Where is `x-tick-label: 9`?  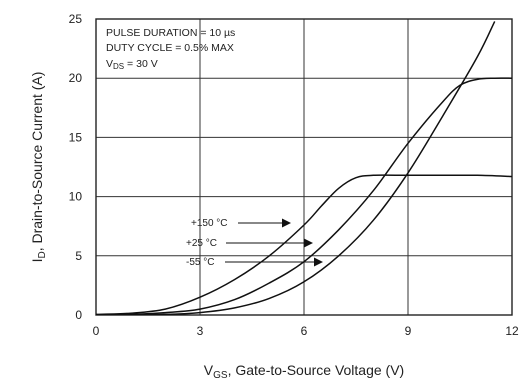
x-tick-label: 9 is located at coordinates (408, 331).